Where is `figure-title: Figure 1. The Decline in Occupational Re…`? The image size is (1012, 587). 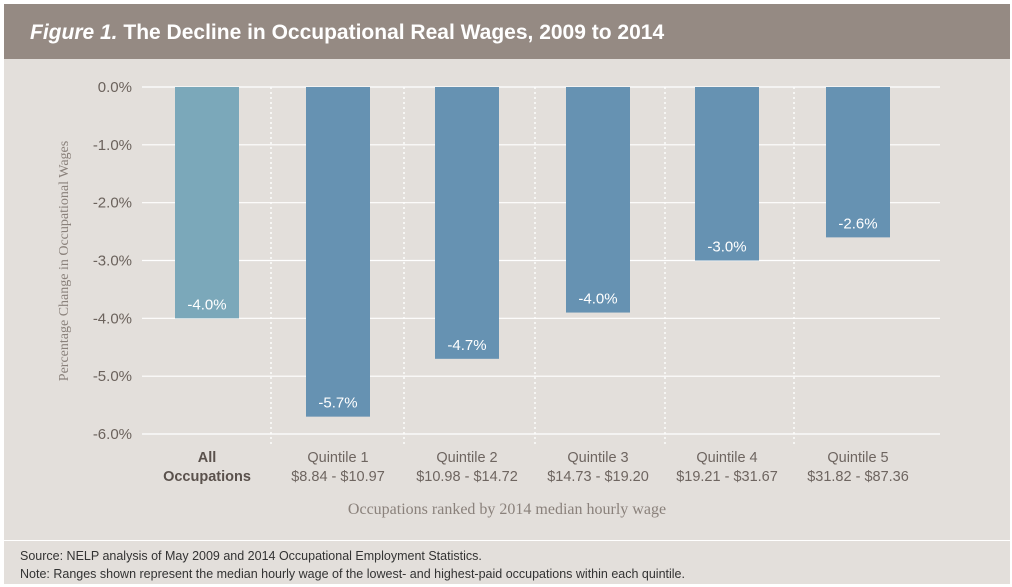 figure-title: Figure 1. The Decline in Occupational Re… is located at coordinates (347, 33).